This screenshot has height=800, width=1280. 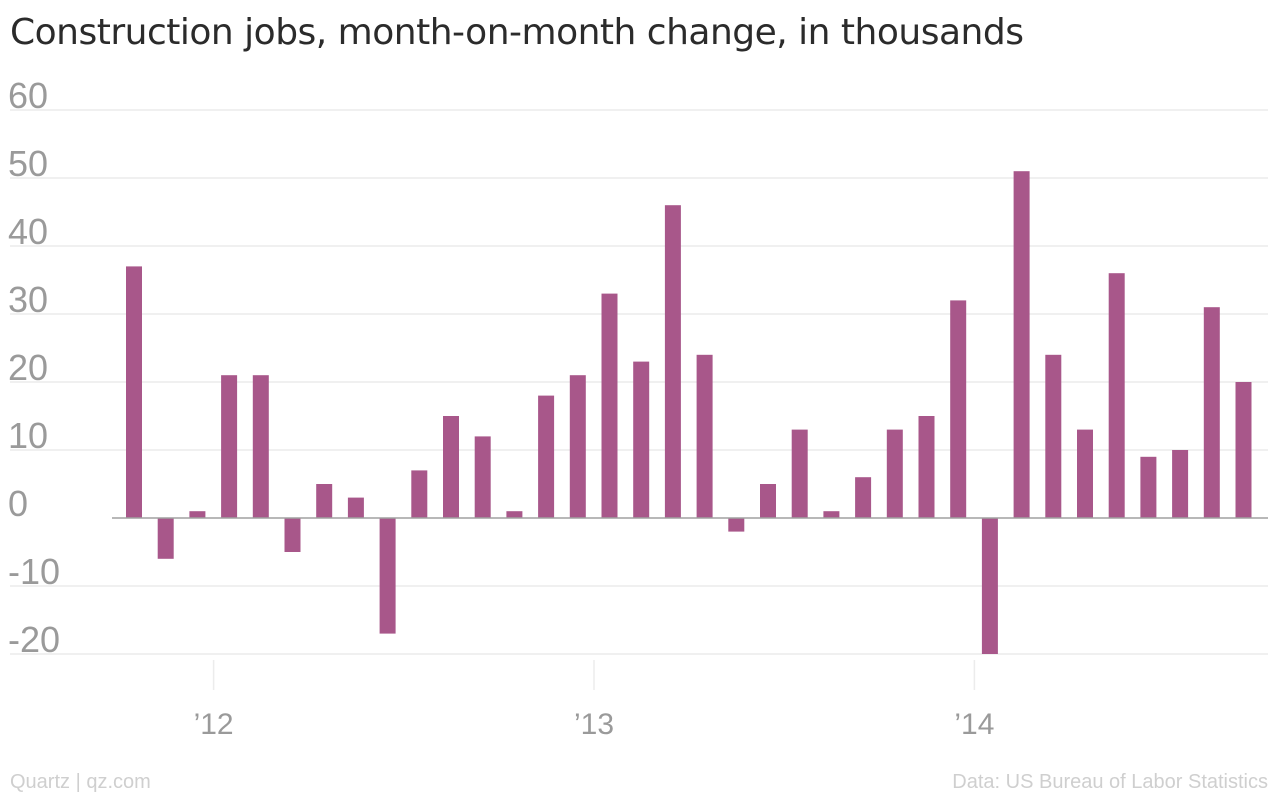 I want to click on y-tick-label: 50, so click(x=28, y=163).